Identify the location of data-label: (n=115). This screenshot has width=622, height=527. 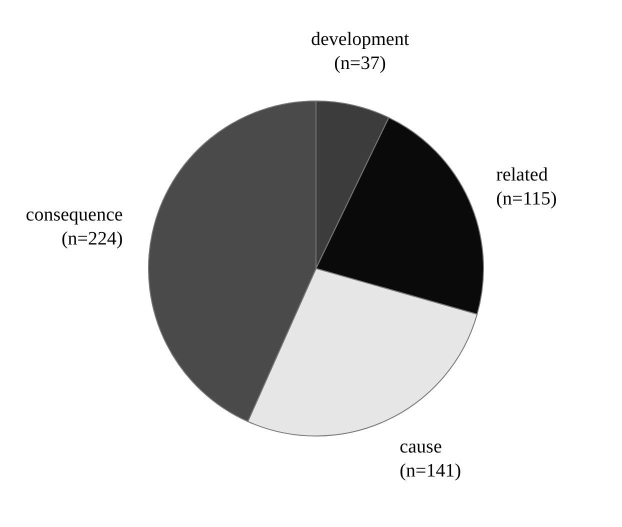
(526, 199).